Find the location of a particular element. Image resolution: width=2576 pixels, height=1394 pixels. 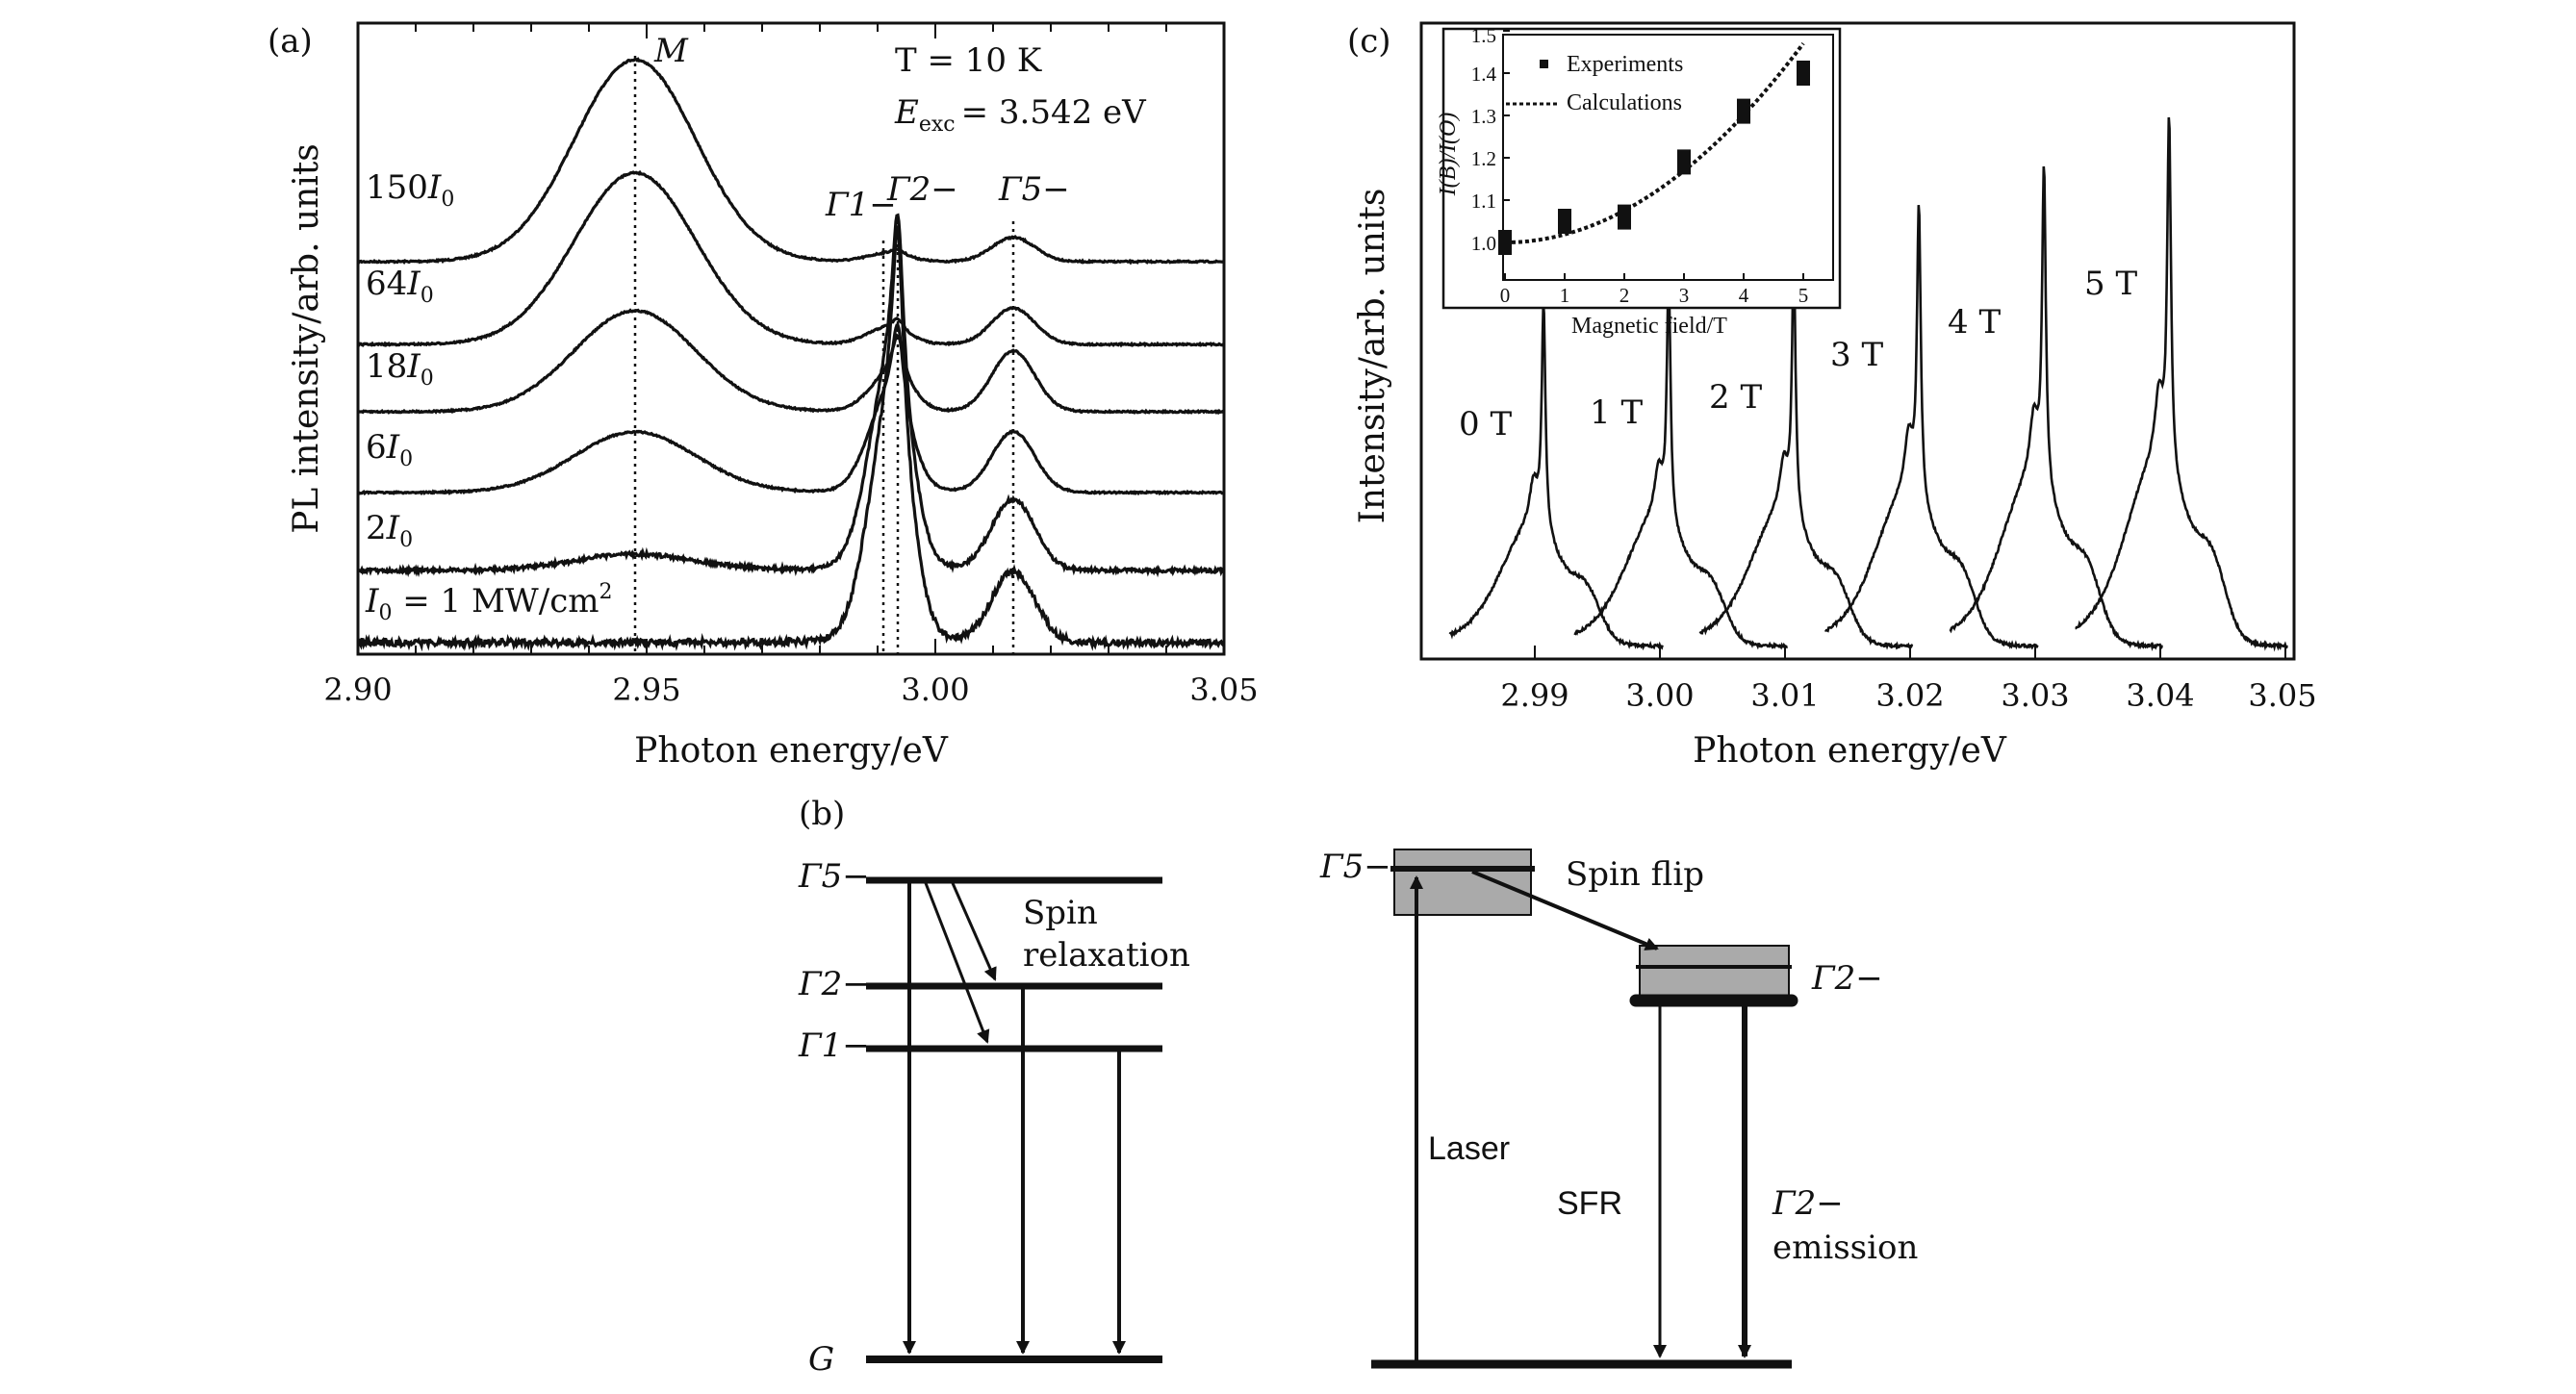

a-spectrum-2I0 is located at coordinates (791, 395).